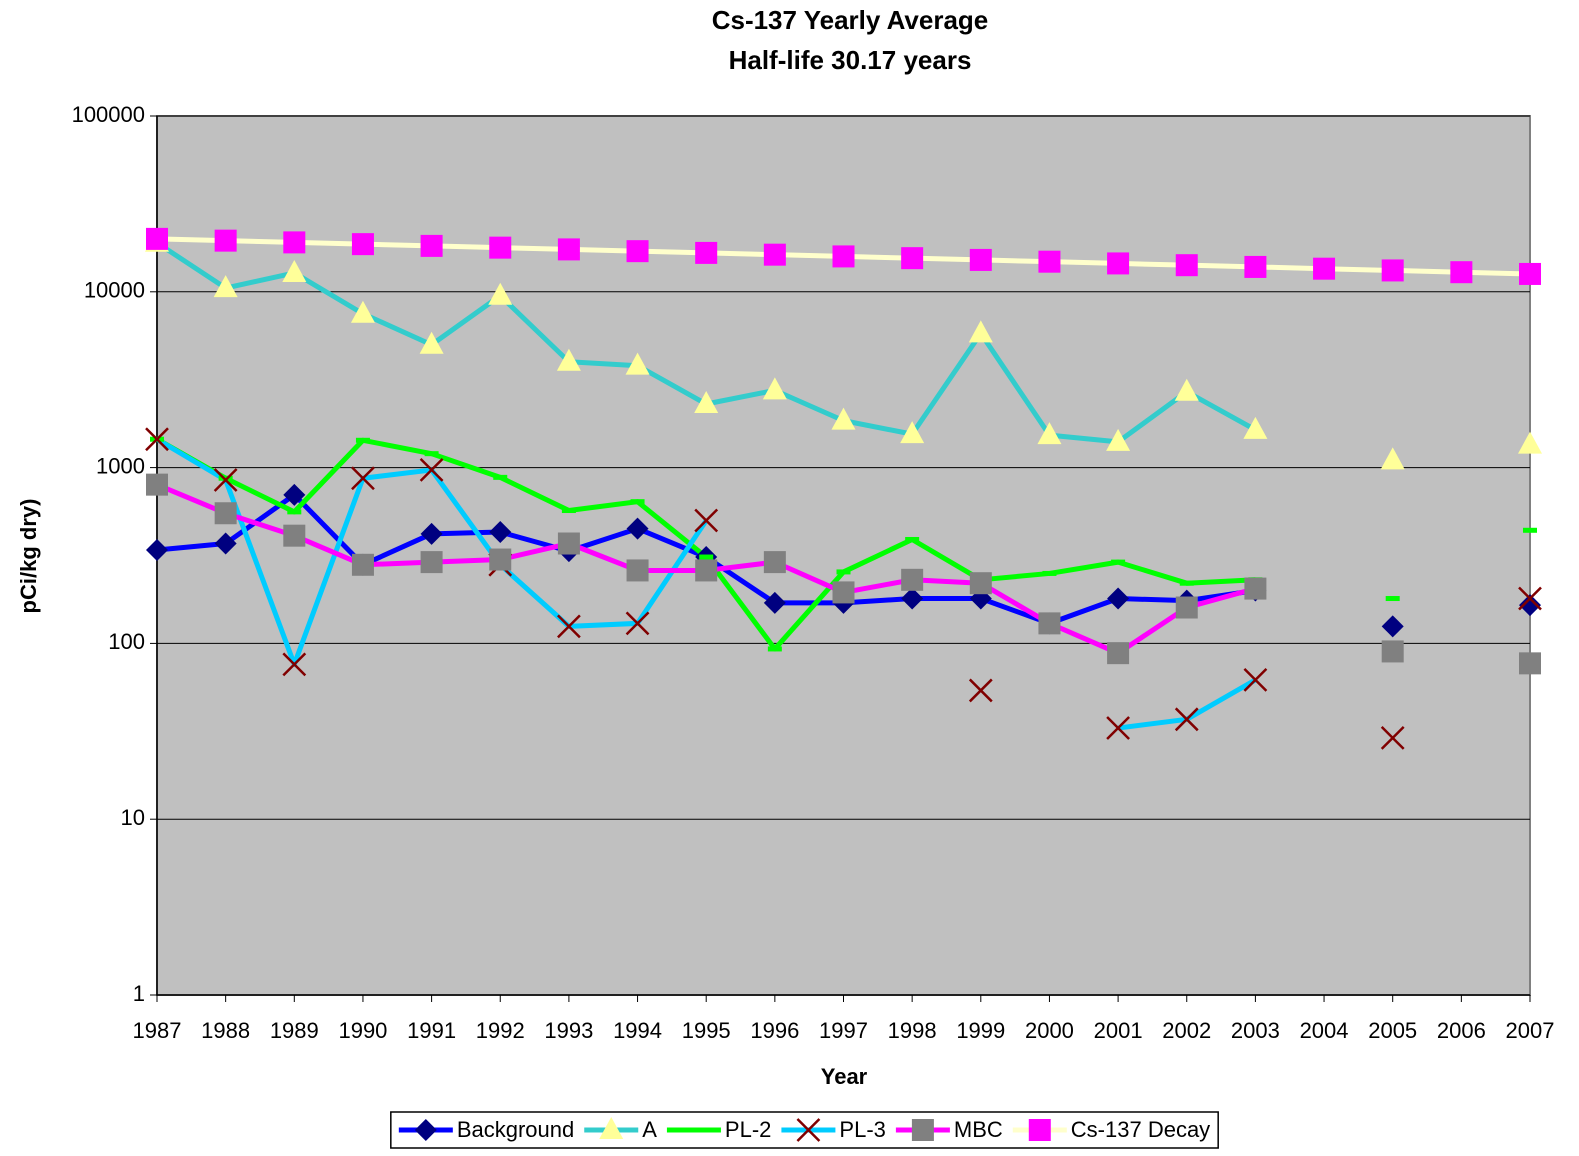  What do you see at coordinates (649, 1129) in the screenshot?
I see `legend-label: A` at bounding box center [649, 1129].